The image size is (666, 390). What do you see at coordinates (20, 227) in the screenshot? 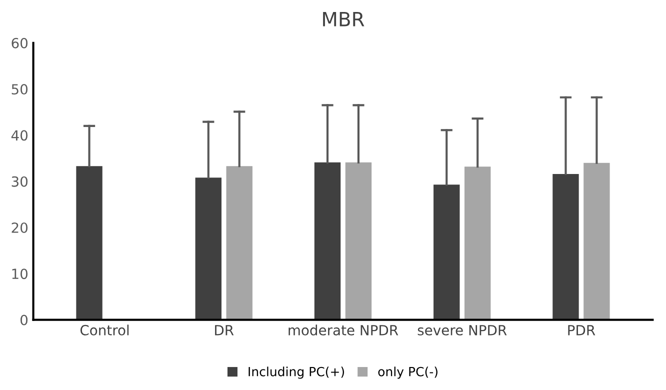
I see `y-tick-label: 20` at bounding box center [20, 227].